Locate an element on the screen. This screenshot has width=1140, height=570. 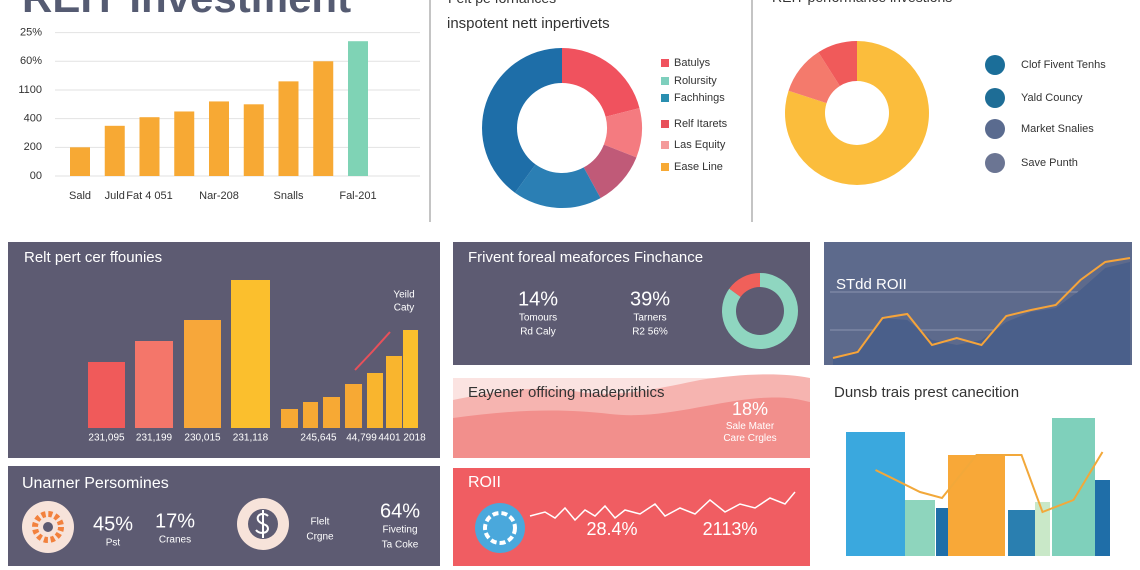
chart-title: Unarner Persomines is located at coordinates (95, 483).